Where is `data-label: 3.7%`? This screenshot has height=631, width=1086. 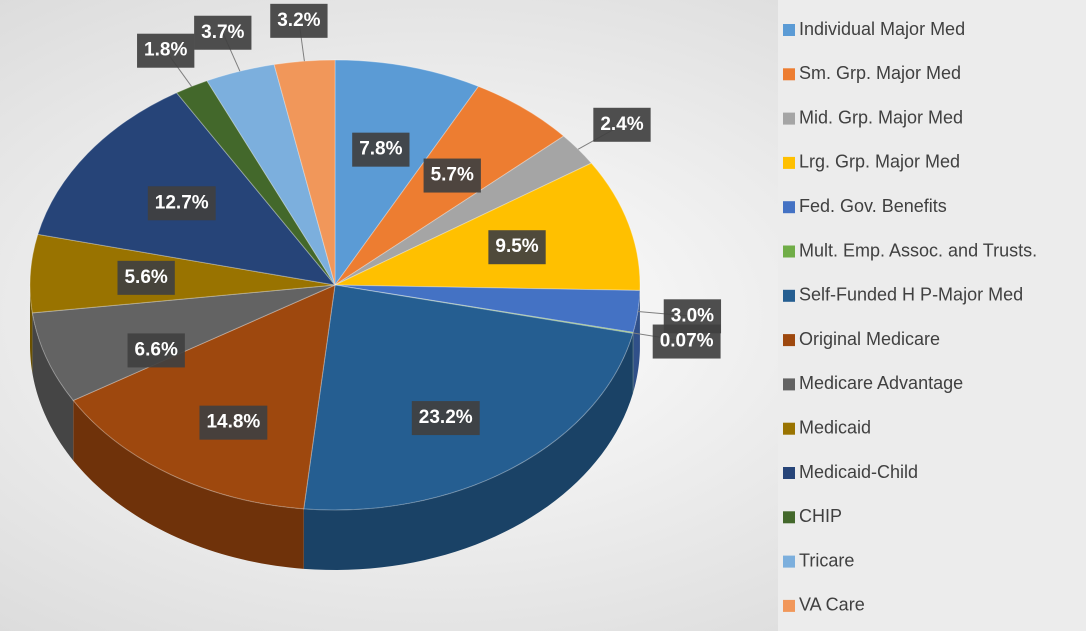 data-label: 3.7% is located at coordinates (222, 32).